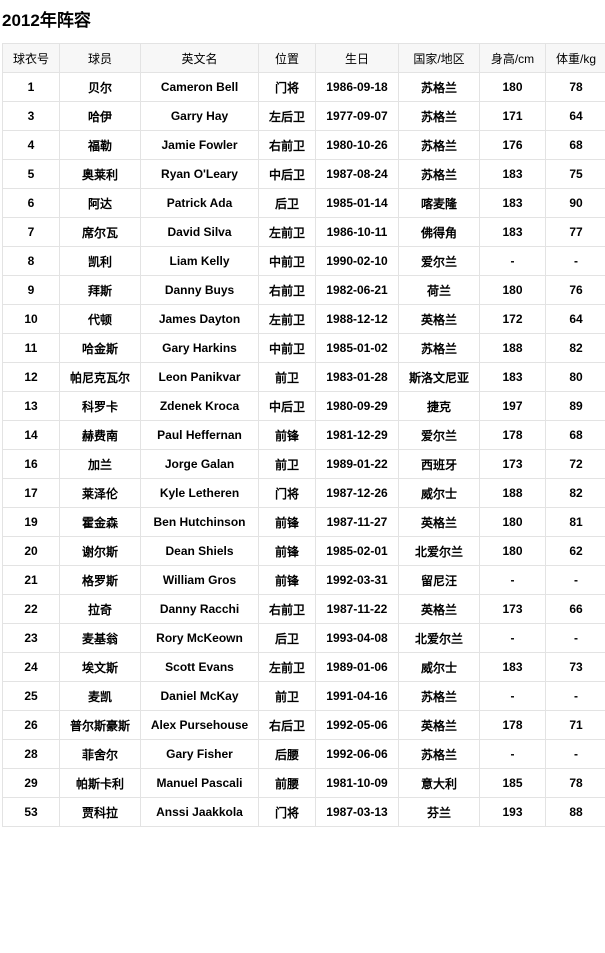 The image size is (605, 953). I want to click on cell-english-name: Alex Pursehouse, so click(199, 725).